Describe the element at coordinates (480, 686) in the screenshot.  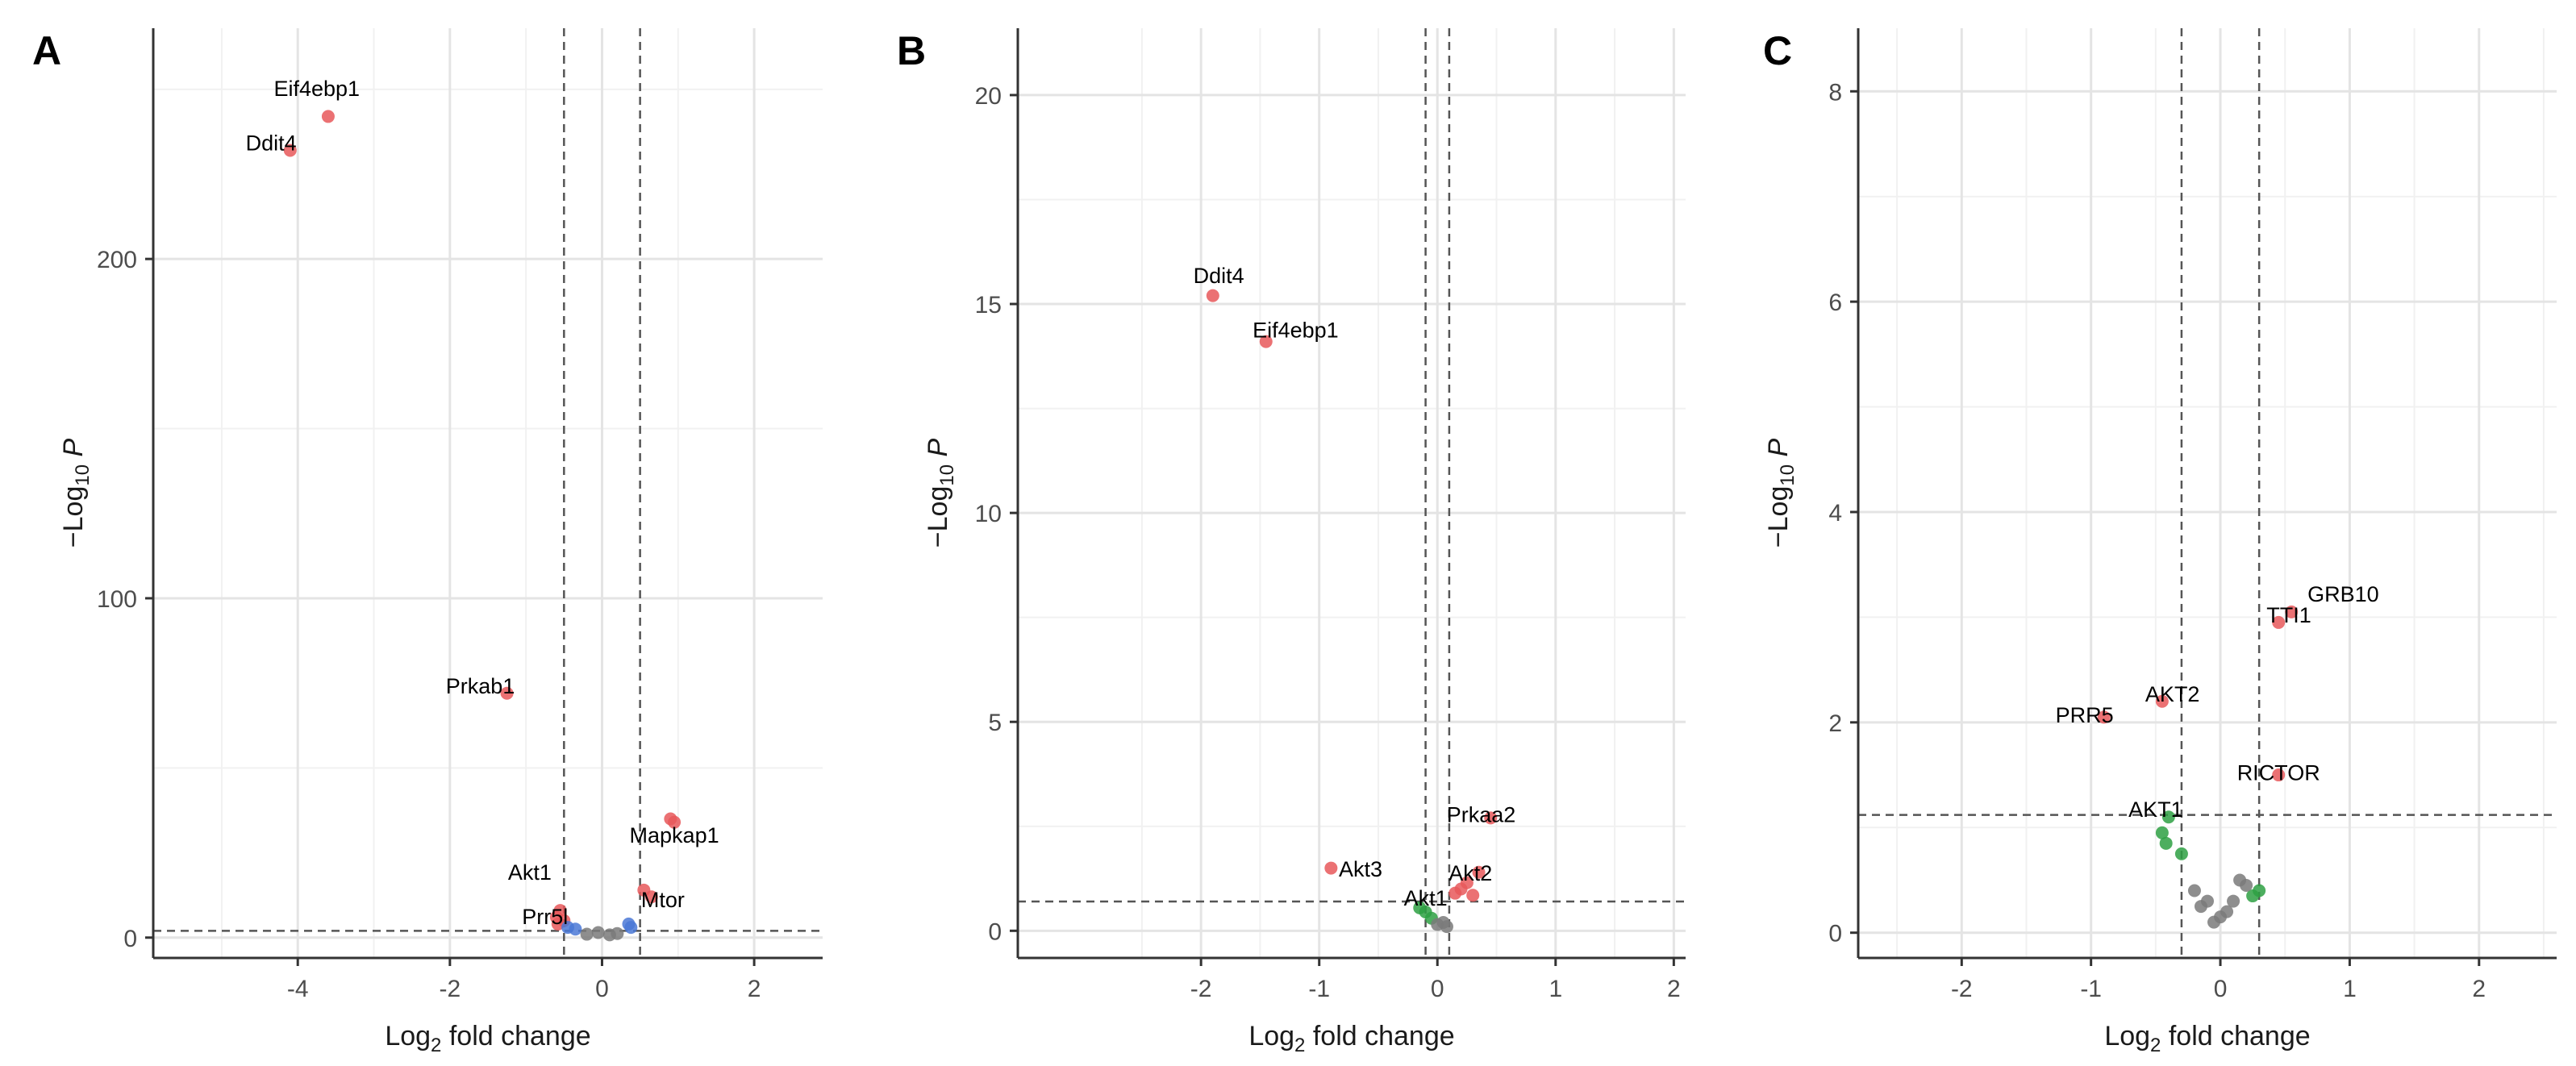
I see `gene-label: Prkab1` at that location.